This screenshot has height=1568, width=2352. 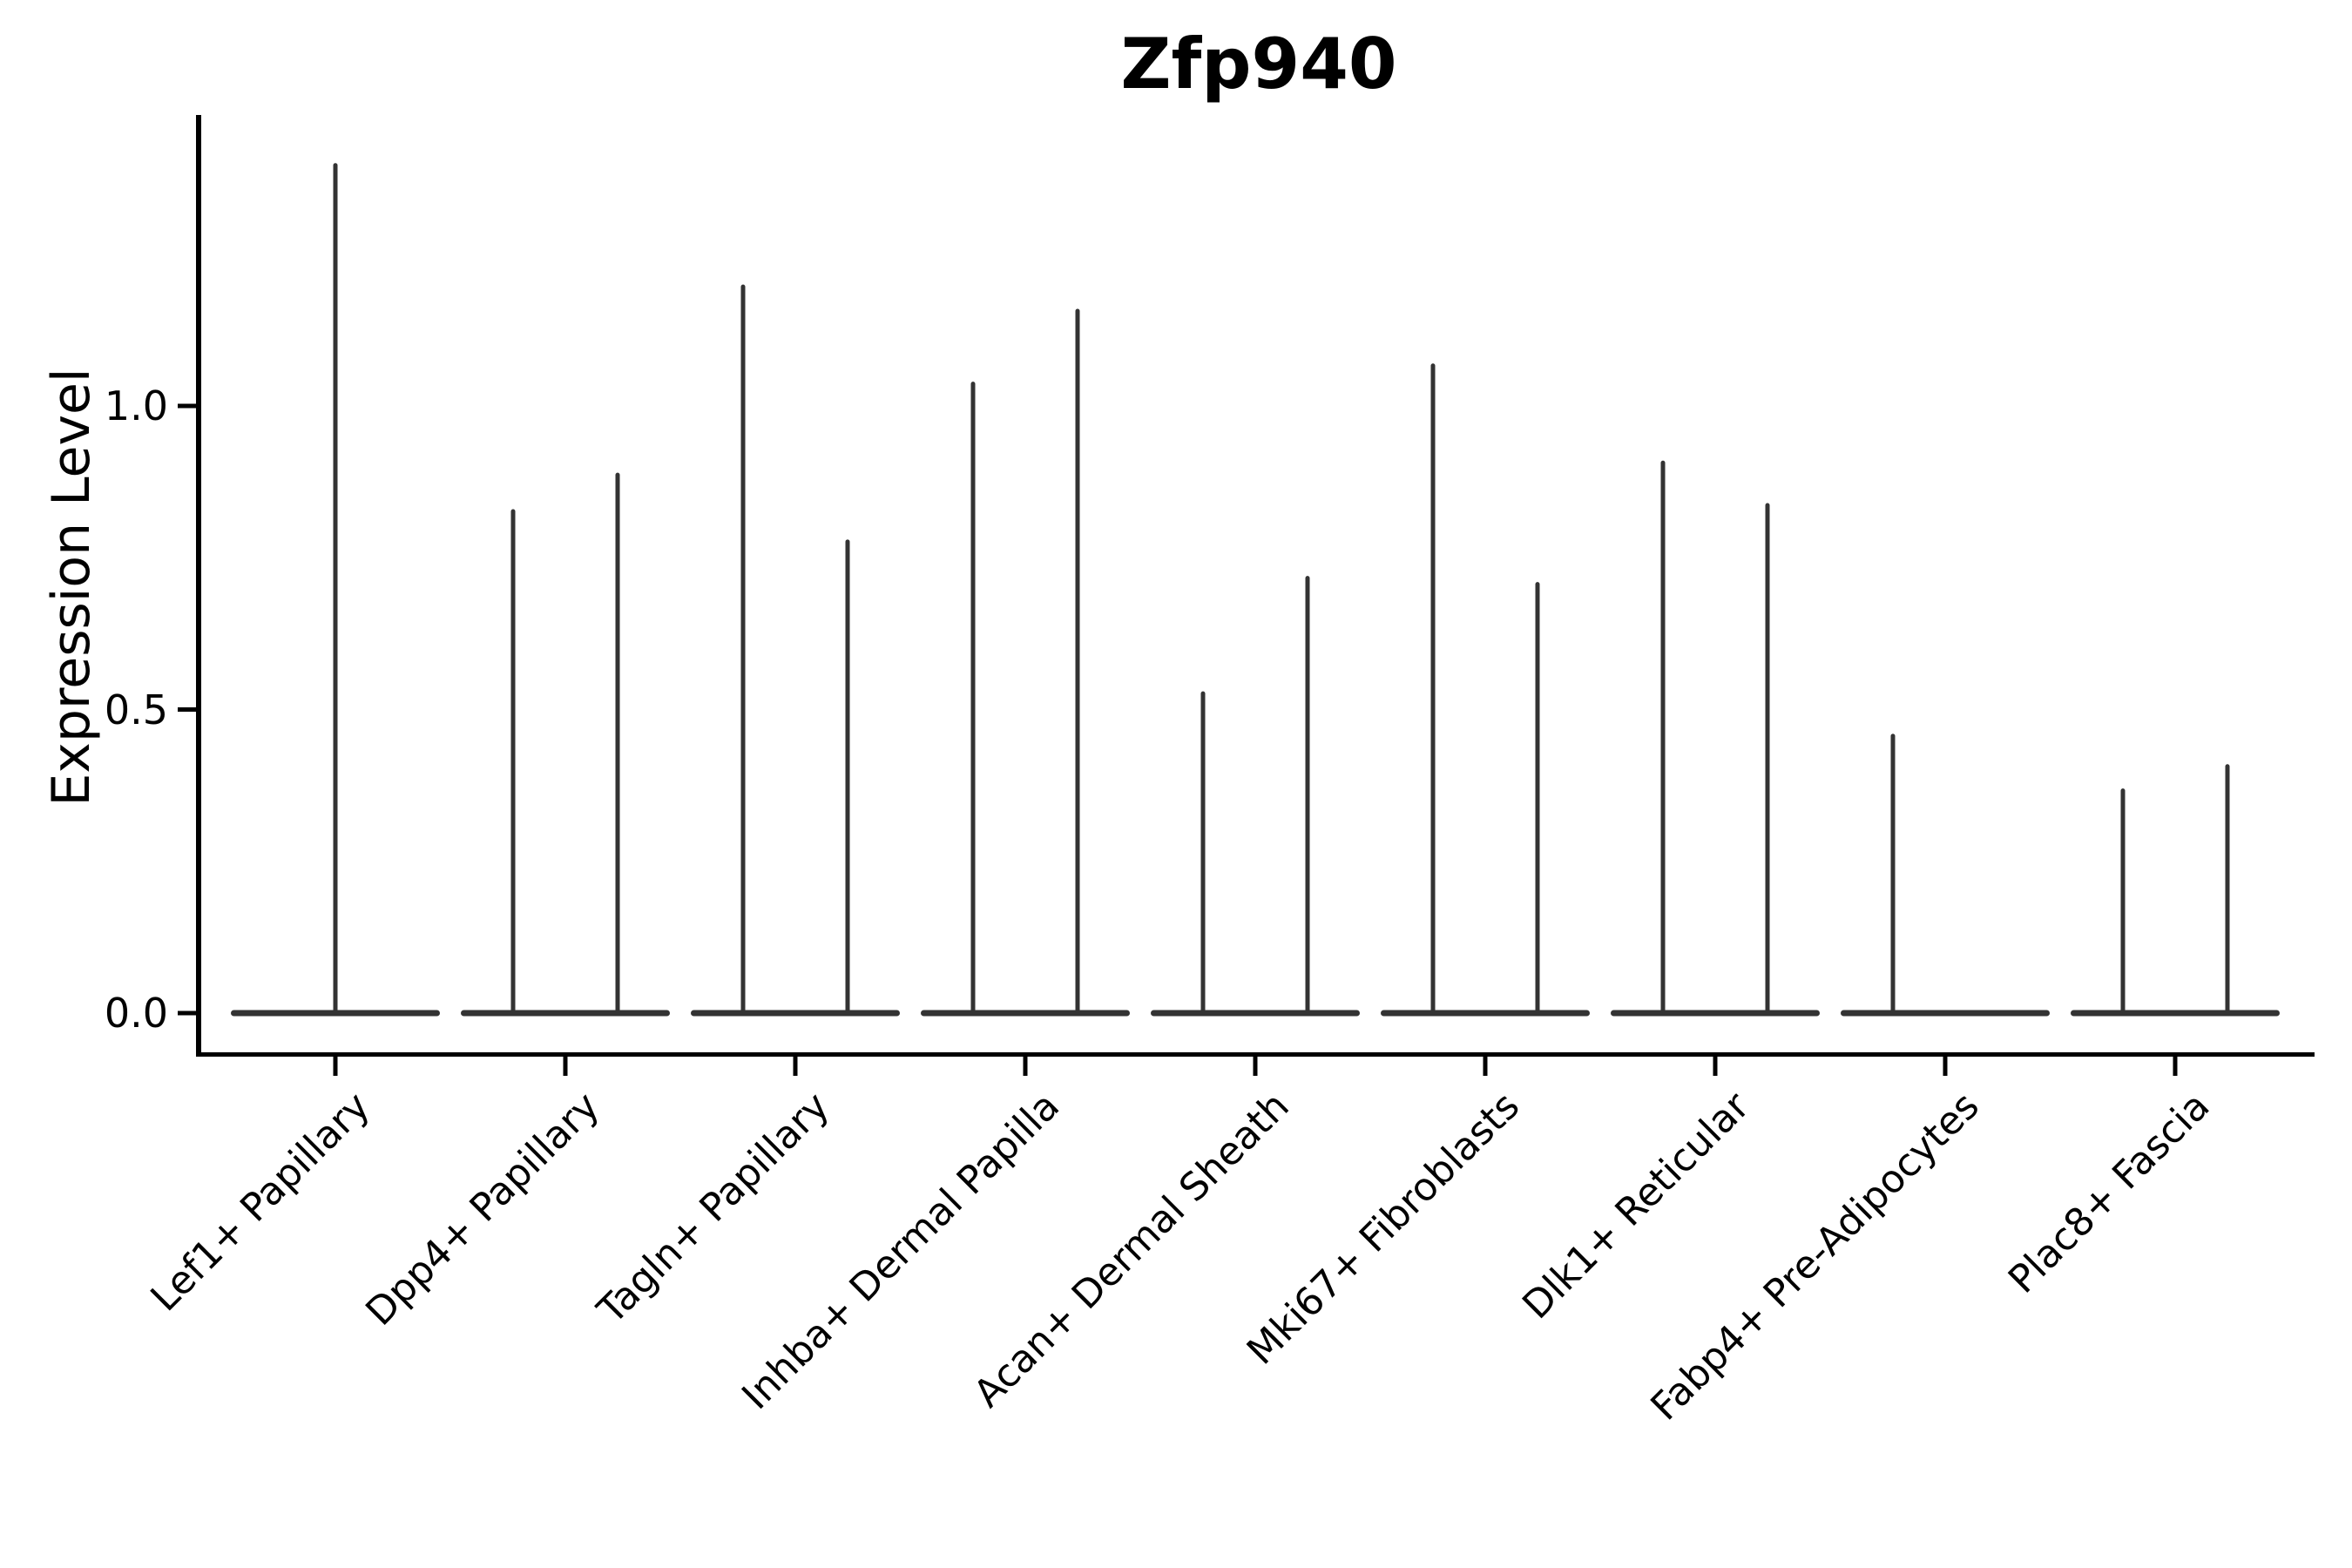 What do you see at coordinates (1258, 64) in the screenshot?
I see `chart-title: Zfp940` at bounding box center [1258, 64].